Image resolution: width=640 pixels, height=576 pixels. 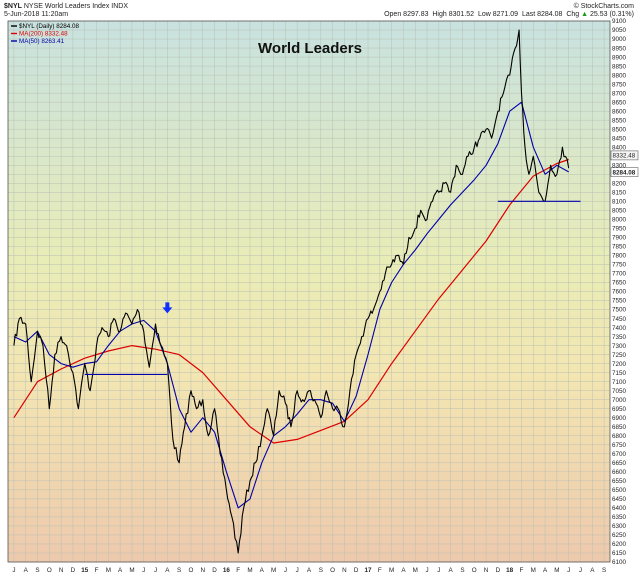 What do you see at coordinates (227, 570) in the screenshot?
I see `x-tick-label: 16` at bounding box center [227, 570].